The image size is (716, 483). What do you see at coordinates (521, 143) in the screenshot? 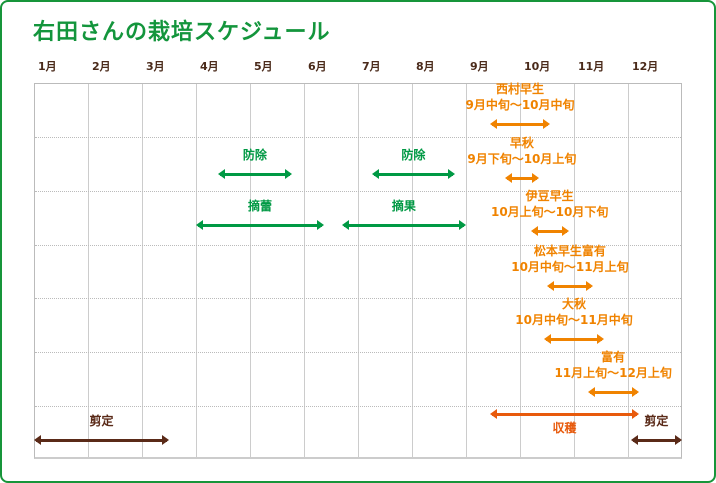
I see `item-name-label: 早秋` at bounding box center [521, 143].